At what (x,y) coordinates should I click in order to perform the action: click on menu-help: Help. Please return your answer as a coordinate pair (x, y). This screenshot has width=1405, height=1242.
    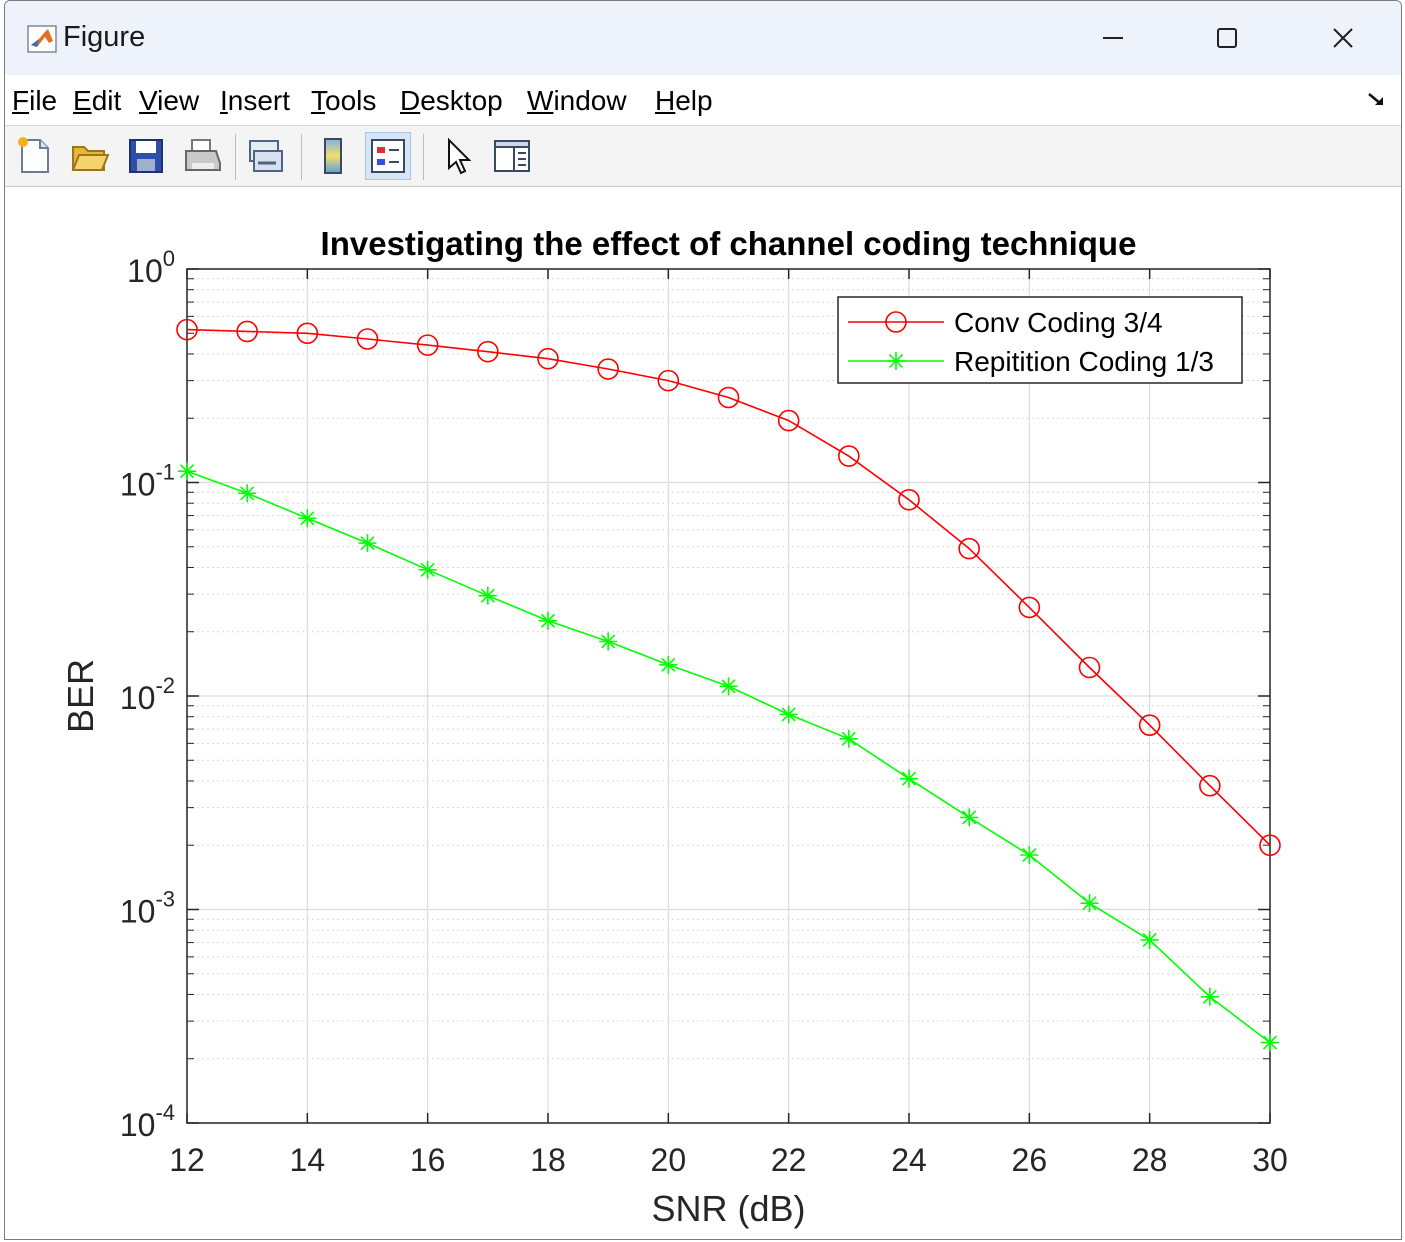
    Looking at the image, I should click on (684, 100).